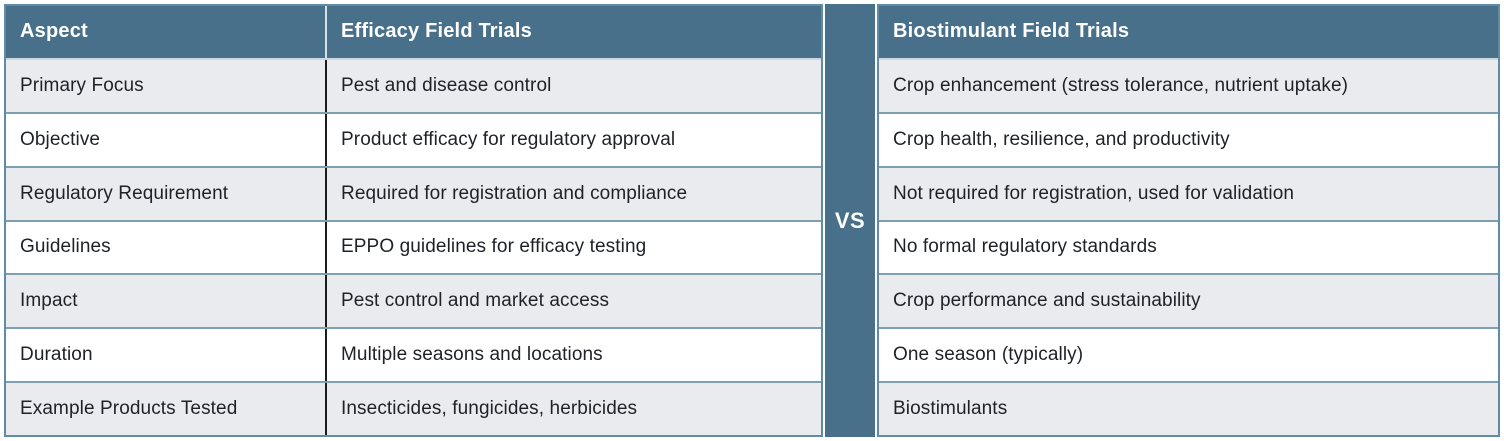  What do you see at coordinates (1011, 31) in the screenshot?
I see `column-header-biostimulant: Biostimulant Field Trials` at bounding box center [1011, 31].